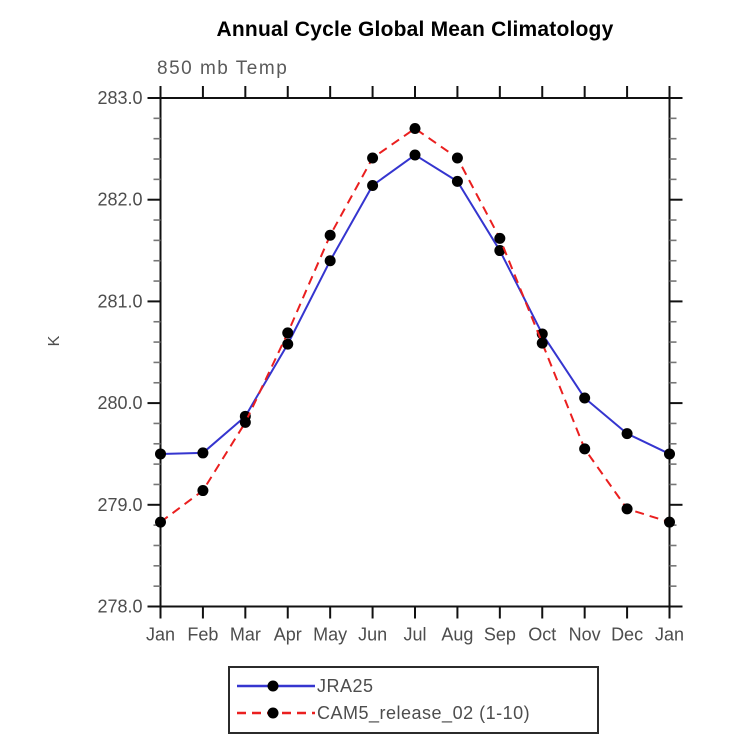  What do you see at coordinates (424, 712) in the screenshot?
I see `legend-label: CAM5_release_02 (1-10)` at bounding box center [424, 712].